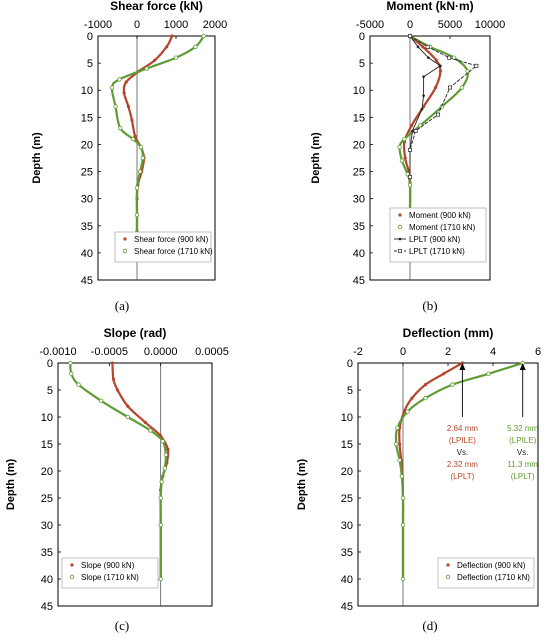  I want to click on chart-title: Shear force (kN), so click(156, 6).